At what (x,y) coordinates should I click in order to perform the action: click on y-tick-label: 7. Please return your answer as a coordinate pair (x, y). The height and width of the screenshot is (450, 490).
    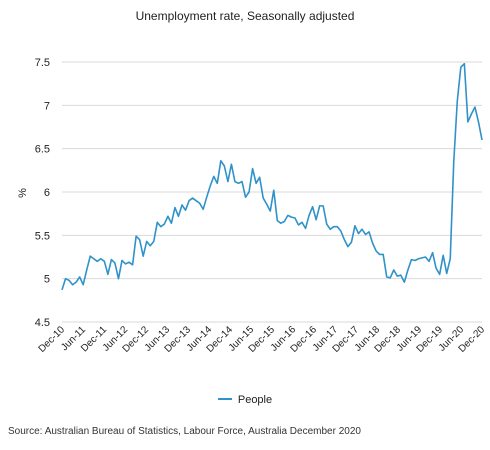
    Looking at the image, I should click on (47, 106).